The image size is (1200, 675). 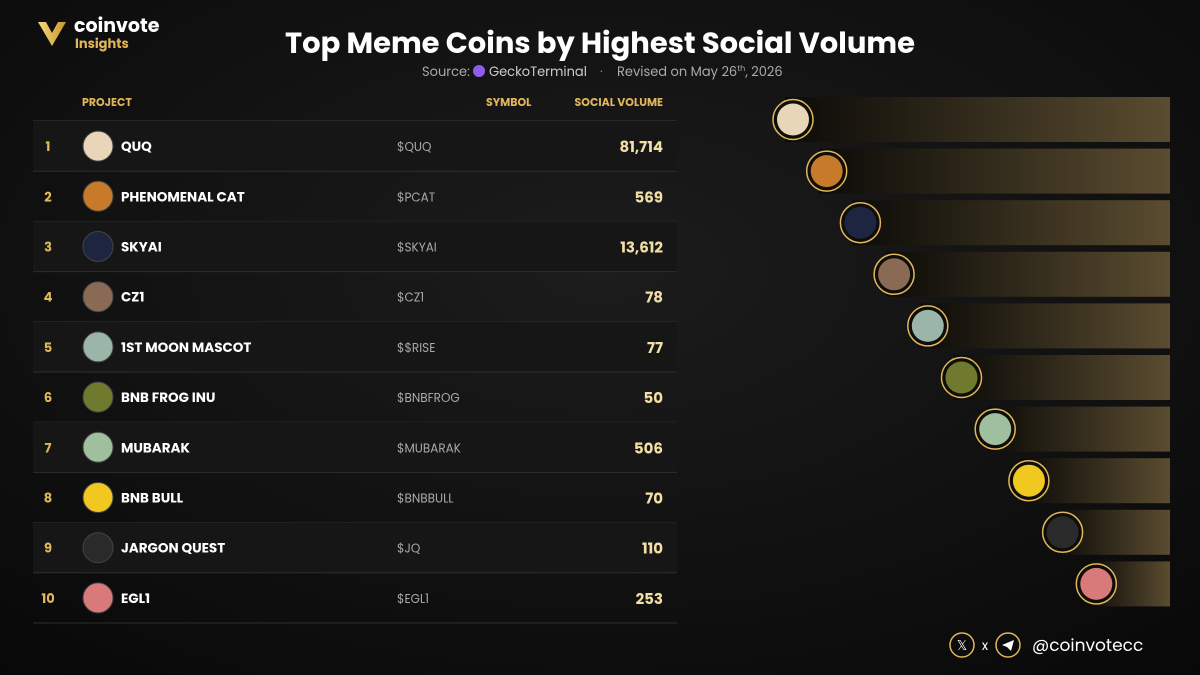 I want to click on source-name: GeckoTerminal, so click(x=538, y=71).